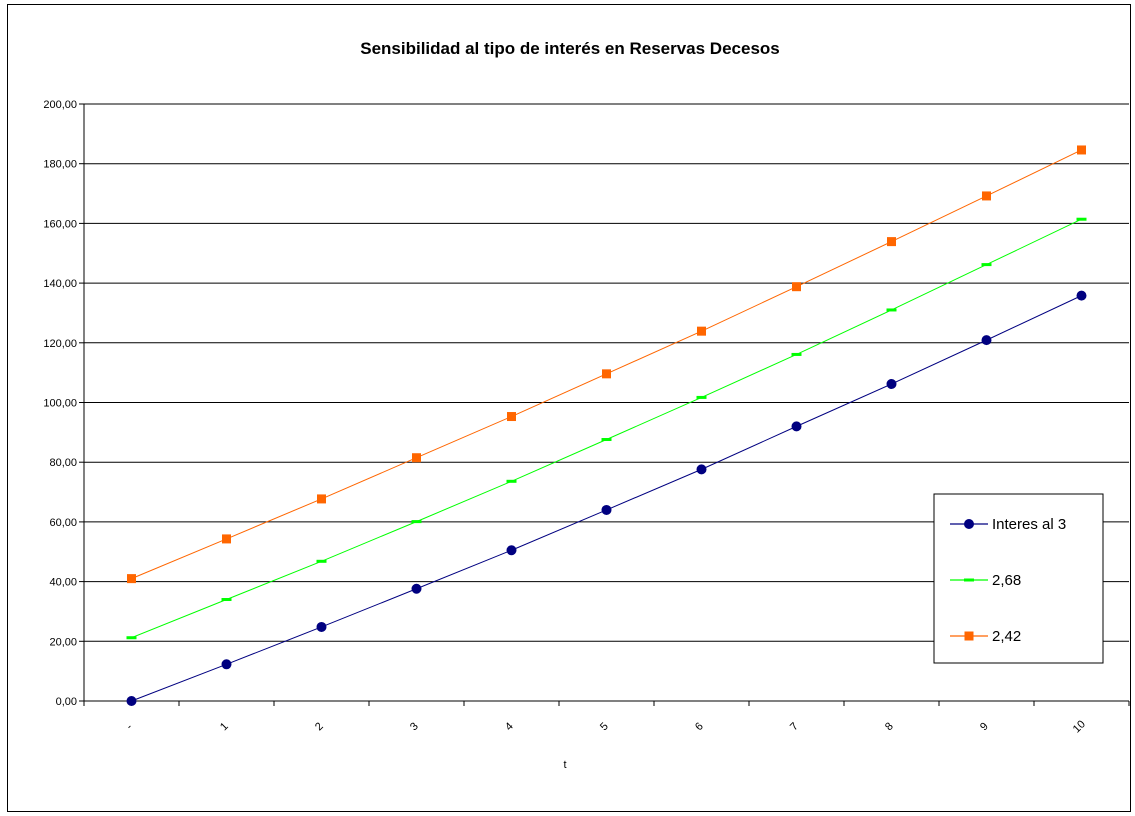 This screenshot has width=1135, height=816. I want to click on y-tick-label: 0,00, so click(66, 702).